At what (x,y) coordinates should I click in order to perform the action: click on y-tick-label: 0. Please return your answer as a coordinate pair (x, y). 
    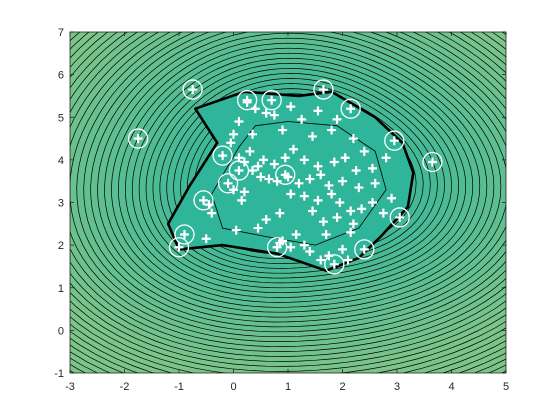
    Looking at the image, I should click on (61, 331).